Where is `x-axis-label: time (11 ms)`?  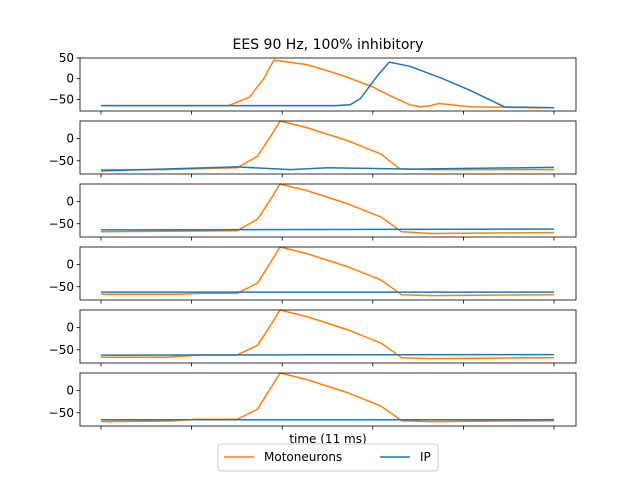
x-axis-label: time (11 ms) is located at coordinates (327, 439).